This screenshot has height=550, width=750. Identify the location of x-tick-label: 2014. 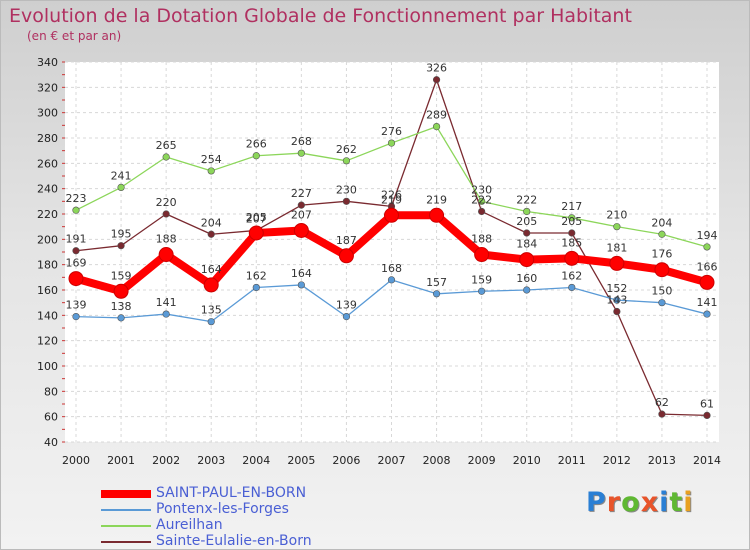
(707, 460).